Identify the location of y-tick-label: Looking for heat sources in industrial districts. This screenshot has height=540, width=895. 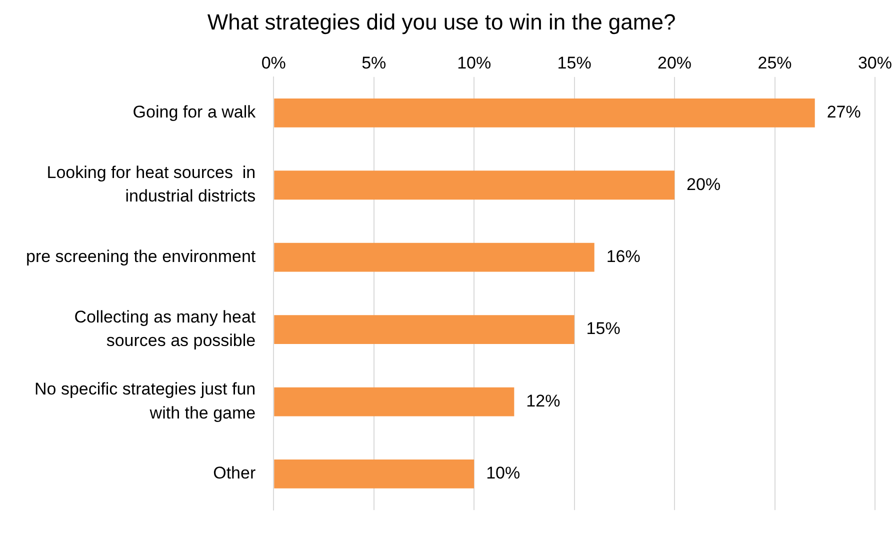
(151, 184).